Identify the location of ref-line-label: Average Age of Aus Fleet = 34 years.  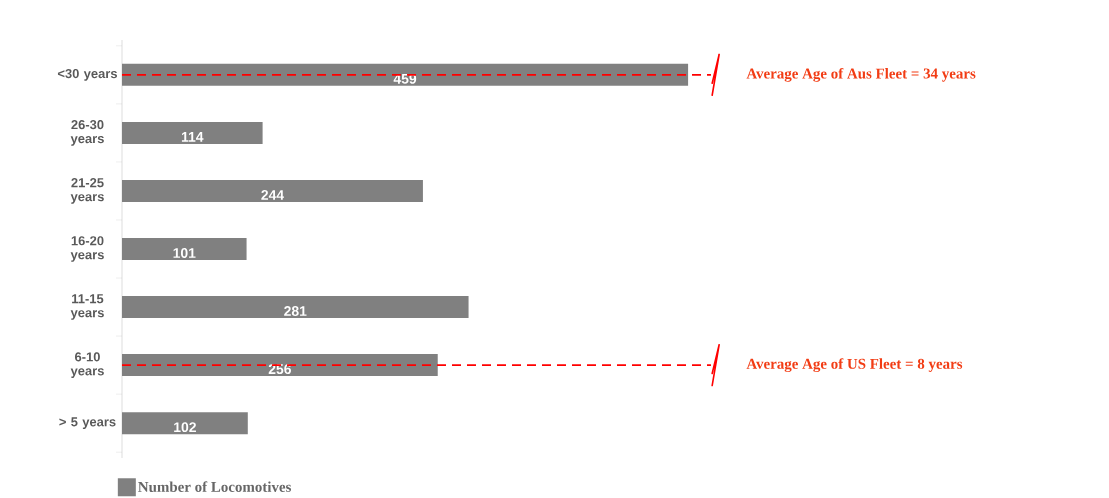
(861, 74).